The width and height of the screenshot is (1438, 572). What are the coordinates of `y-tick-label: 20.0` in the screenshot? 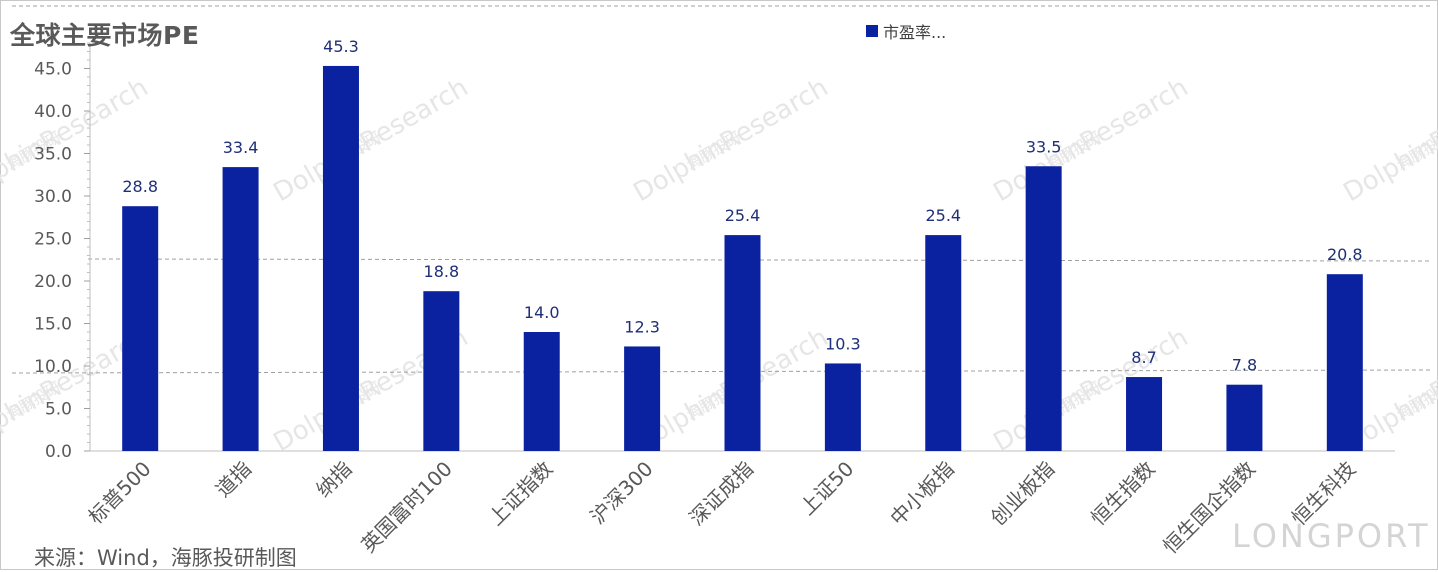 It's located at (53, 282).